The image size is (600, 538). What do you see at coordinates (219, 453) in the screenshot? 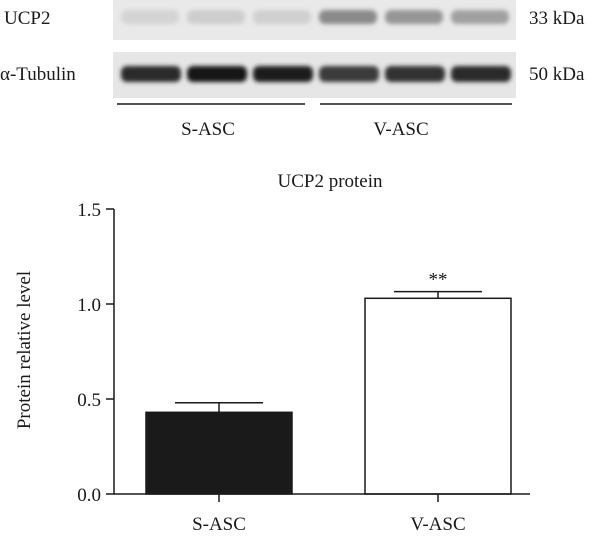
I see `bar-s-asc` at bounding box center [219, 453].